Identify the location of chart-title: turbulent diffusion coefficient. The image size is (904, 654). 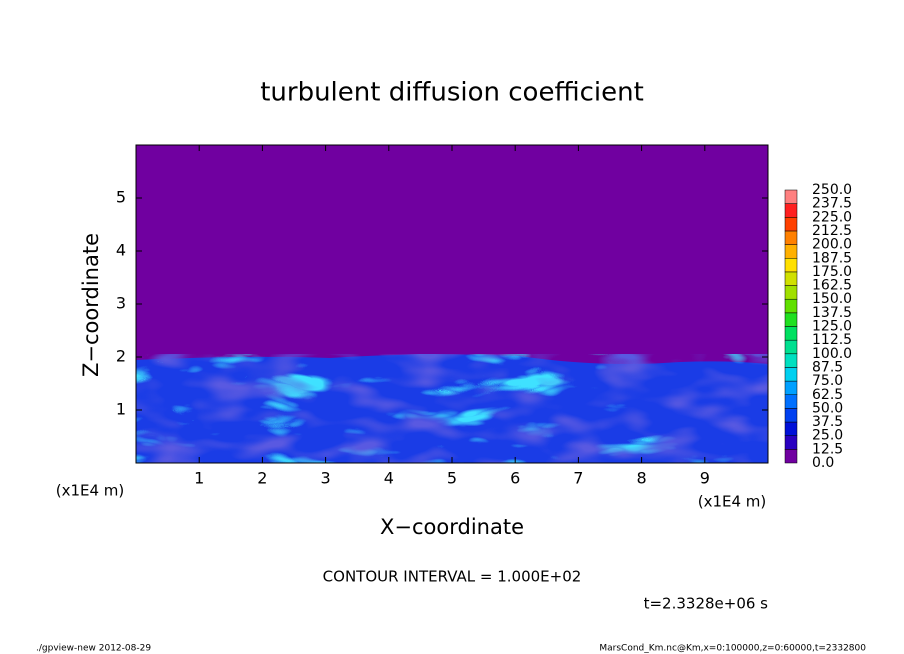
(452, 93).